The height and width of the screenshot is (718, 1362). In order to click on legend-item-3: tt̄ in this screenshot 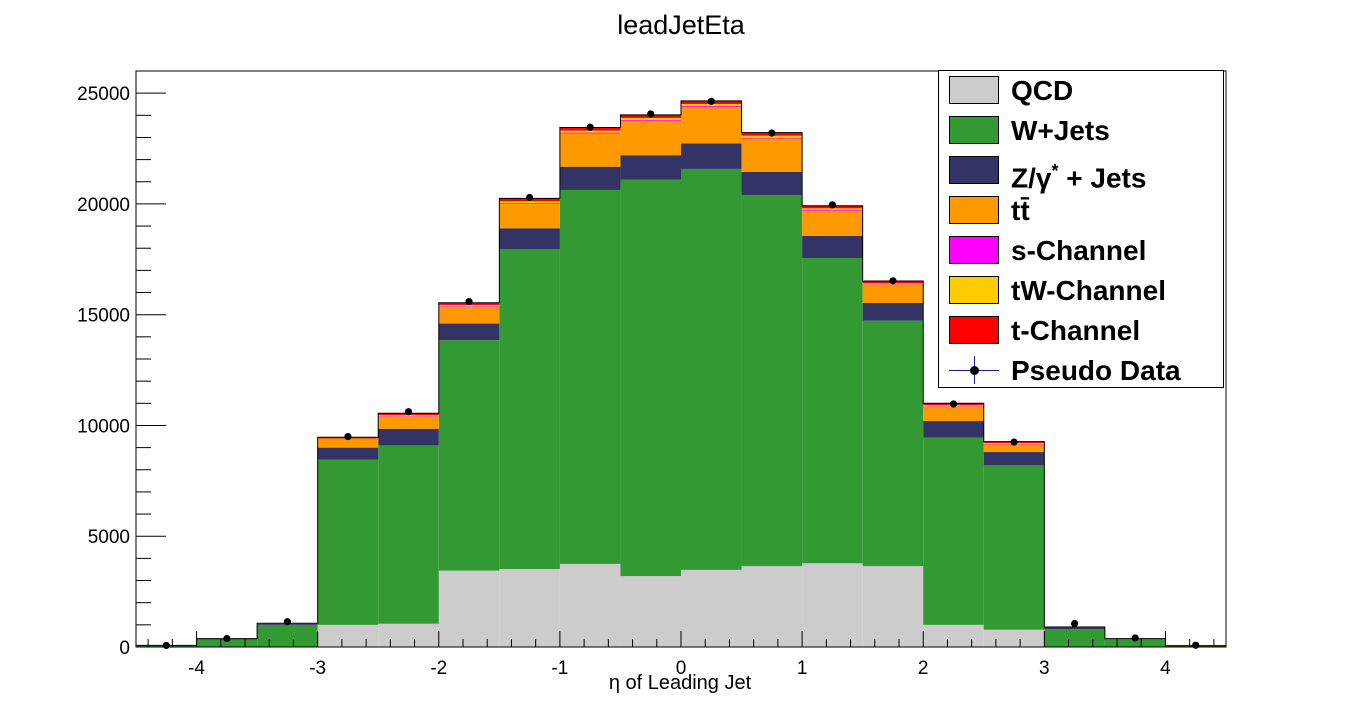, I will do `click(1084, 211)`.